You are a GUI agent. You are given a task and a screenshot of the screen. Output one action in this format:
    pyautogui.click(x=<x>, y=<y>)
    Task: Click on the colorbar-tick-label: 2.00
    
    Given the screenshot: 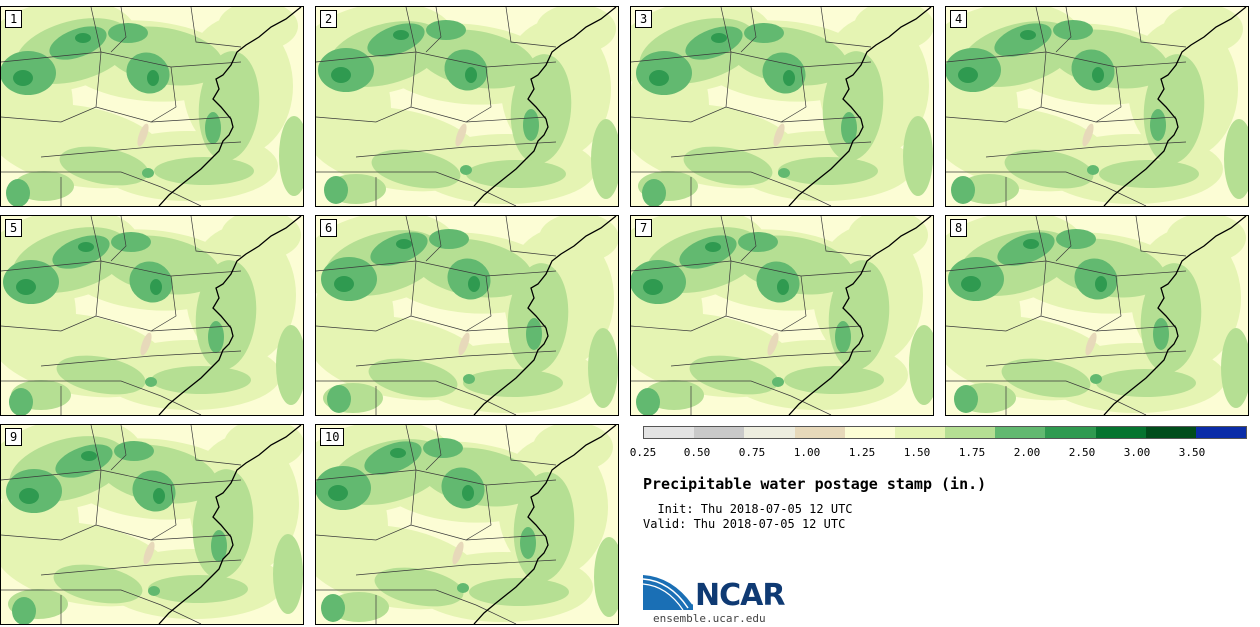 What is the action you would take?
    pyautogui.click(x=1027, y=452)
    